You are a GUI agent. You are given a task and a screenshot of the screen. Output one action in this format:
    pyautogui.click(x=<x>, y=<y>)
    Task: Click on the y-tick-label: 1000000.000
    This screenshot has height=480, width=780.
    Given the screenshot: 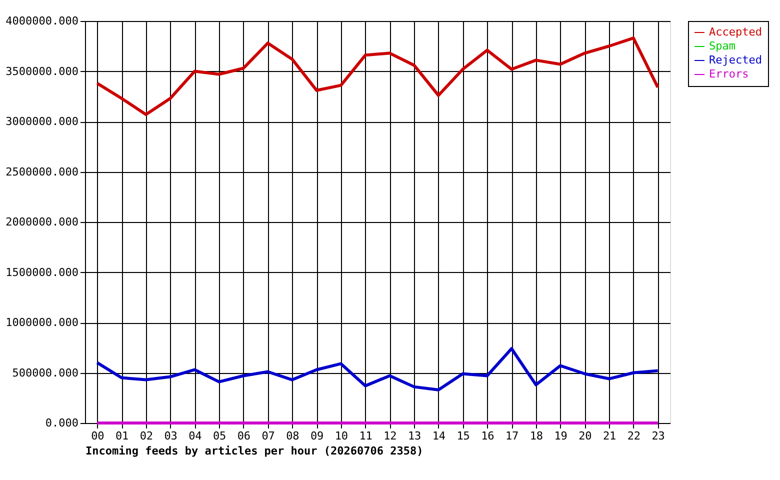 What is the action you would take?
    pyautogui.click(x=42, y=322)
    